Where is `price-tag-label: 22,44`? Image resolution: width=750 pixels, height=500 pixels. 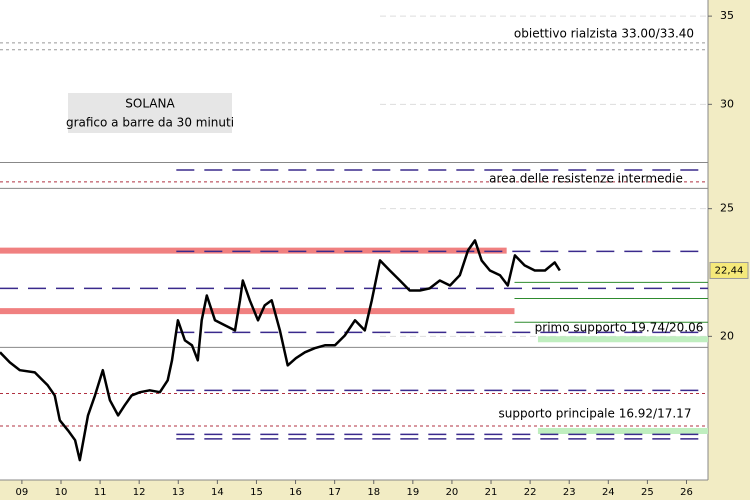
price-tag-label: 22,44 is located at coordinates (729, 270).